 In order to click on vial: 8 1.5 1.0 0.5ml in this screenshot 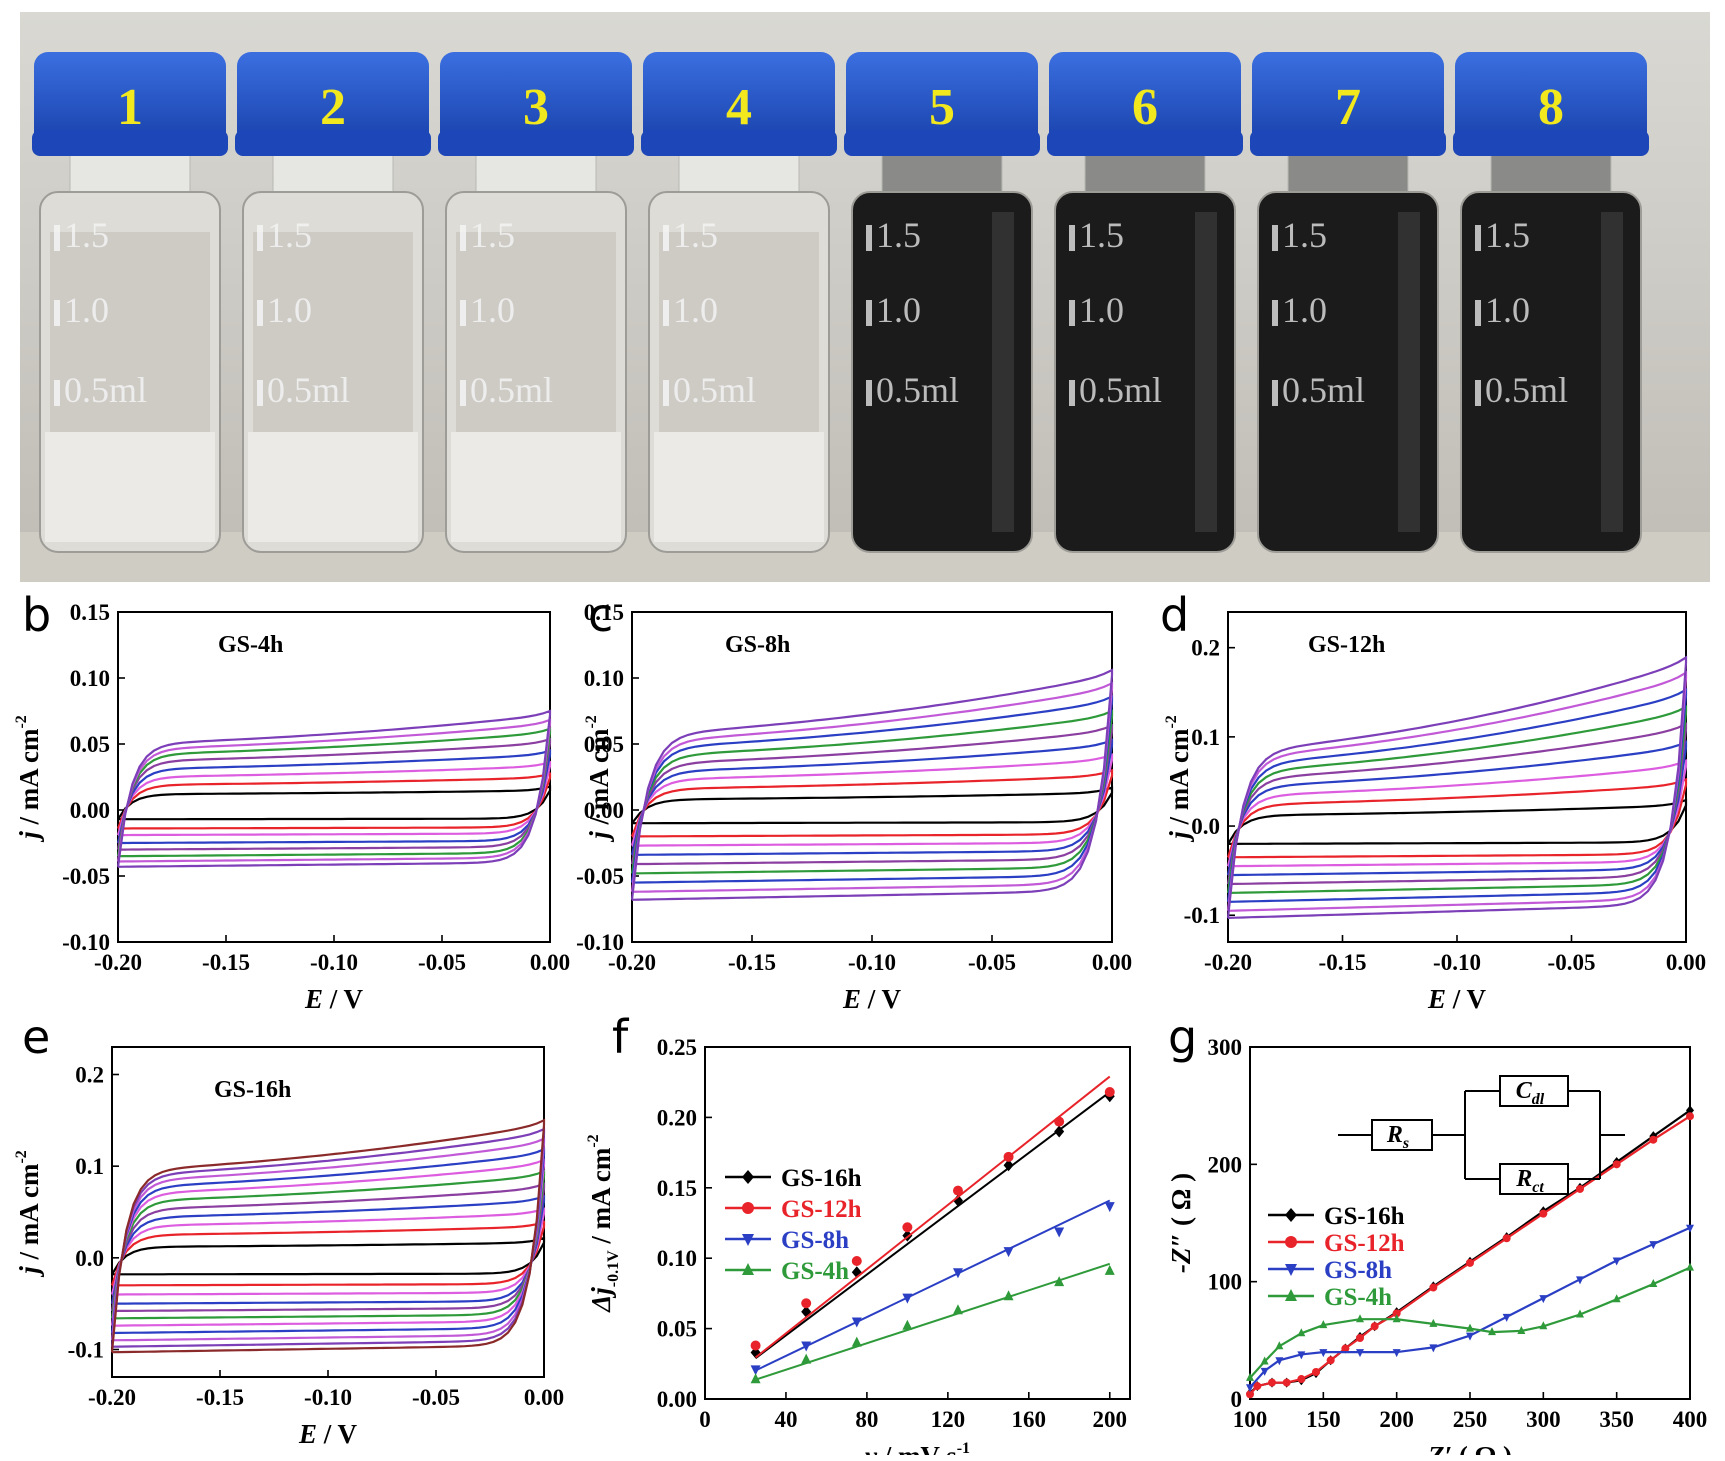, I will do `click(1551, 302)`.